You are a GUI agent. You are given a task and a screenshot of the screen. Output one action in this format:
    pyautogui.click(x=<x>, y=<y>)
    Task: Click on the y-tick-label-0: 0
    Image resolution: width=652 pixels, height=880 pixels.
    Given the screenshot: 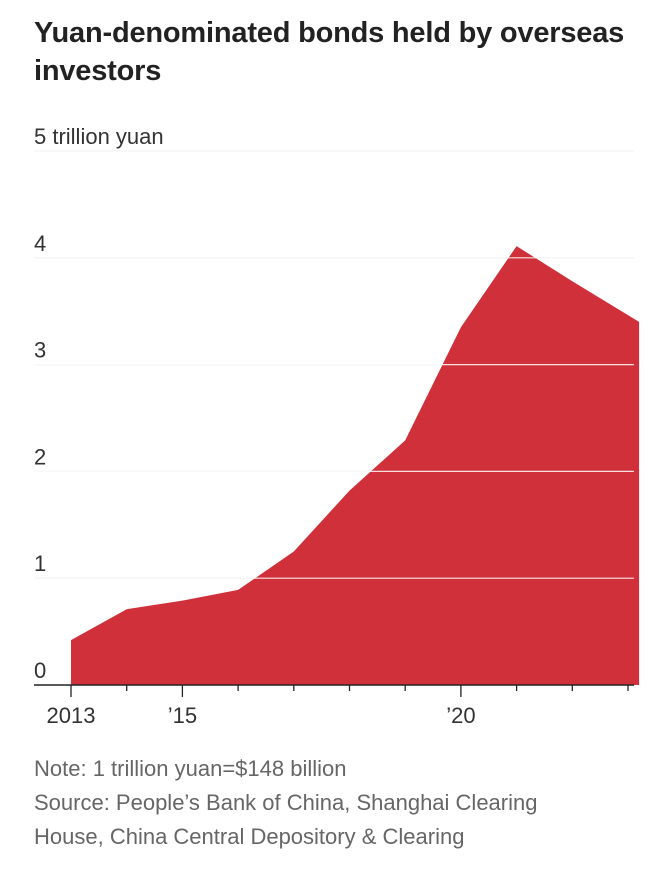 What is the action you would take?
    pyautogui.click(x=40, y=670)
    